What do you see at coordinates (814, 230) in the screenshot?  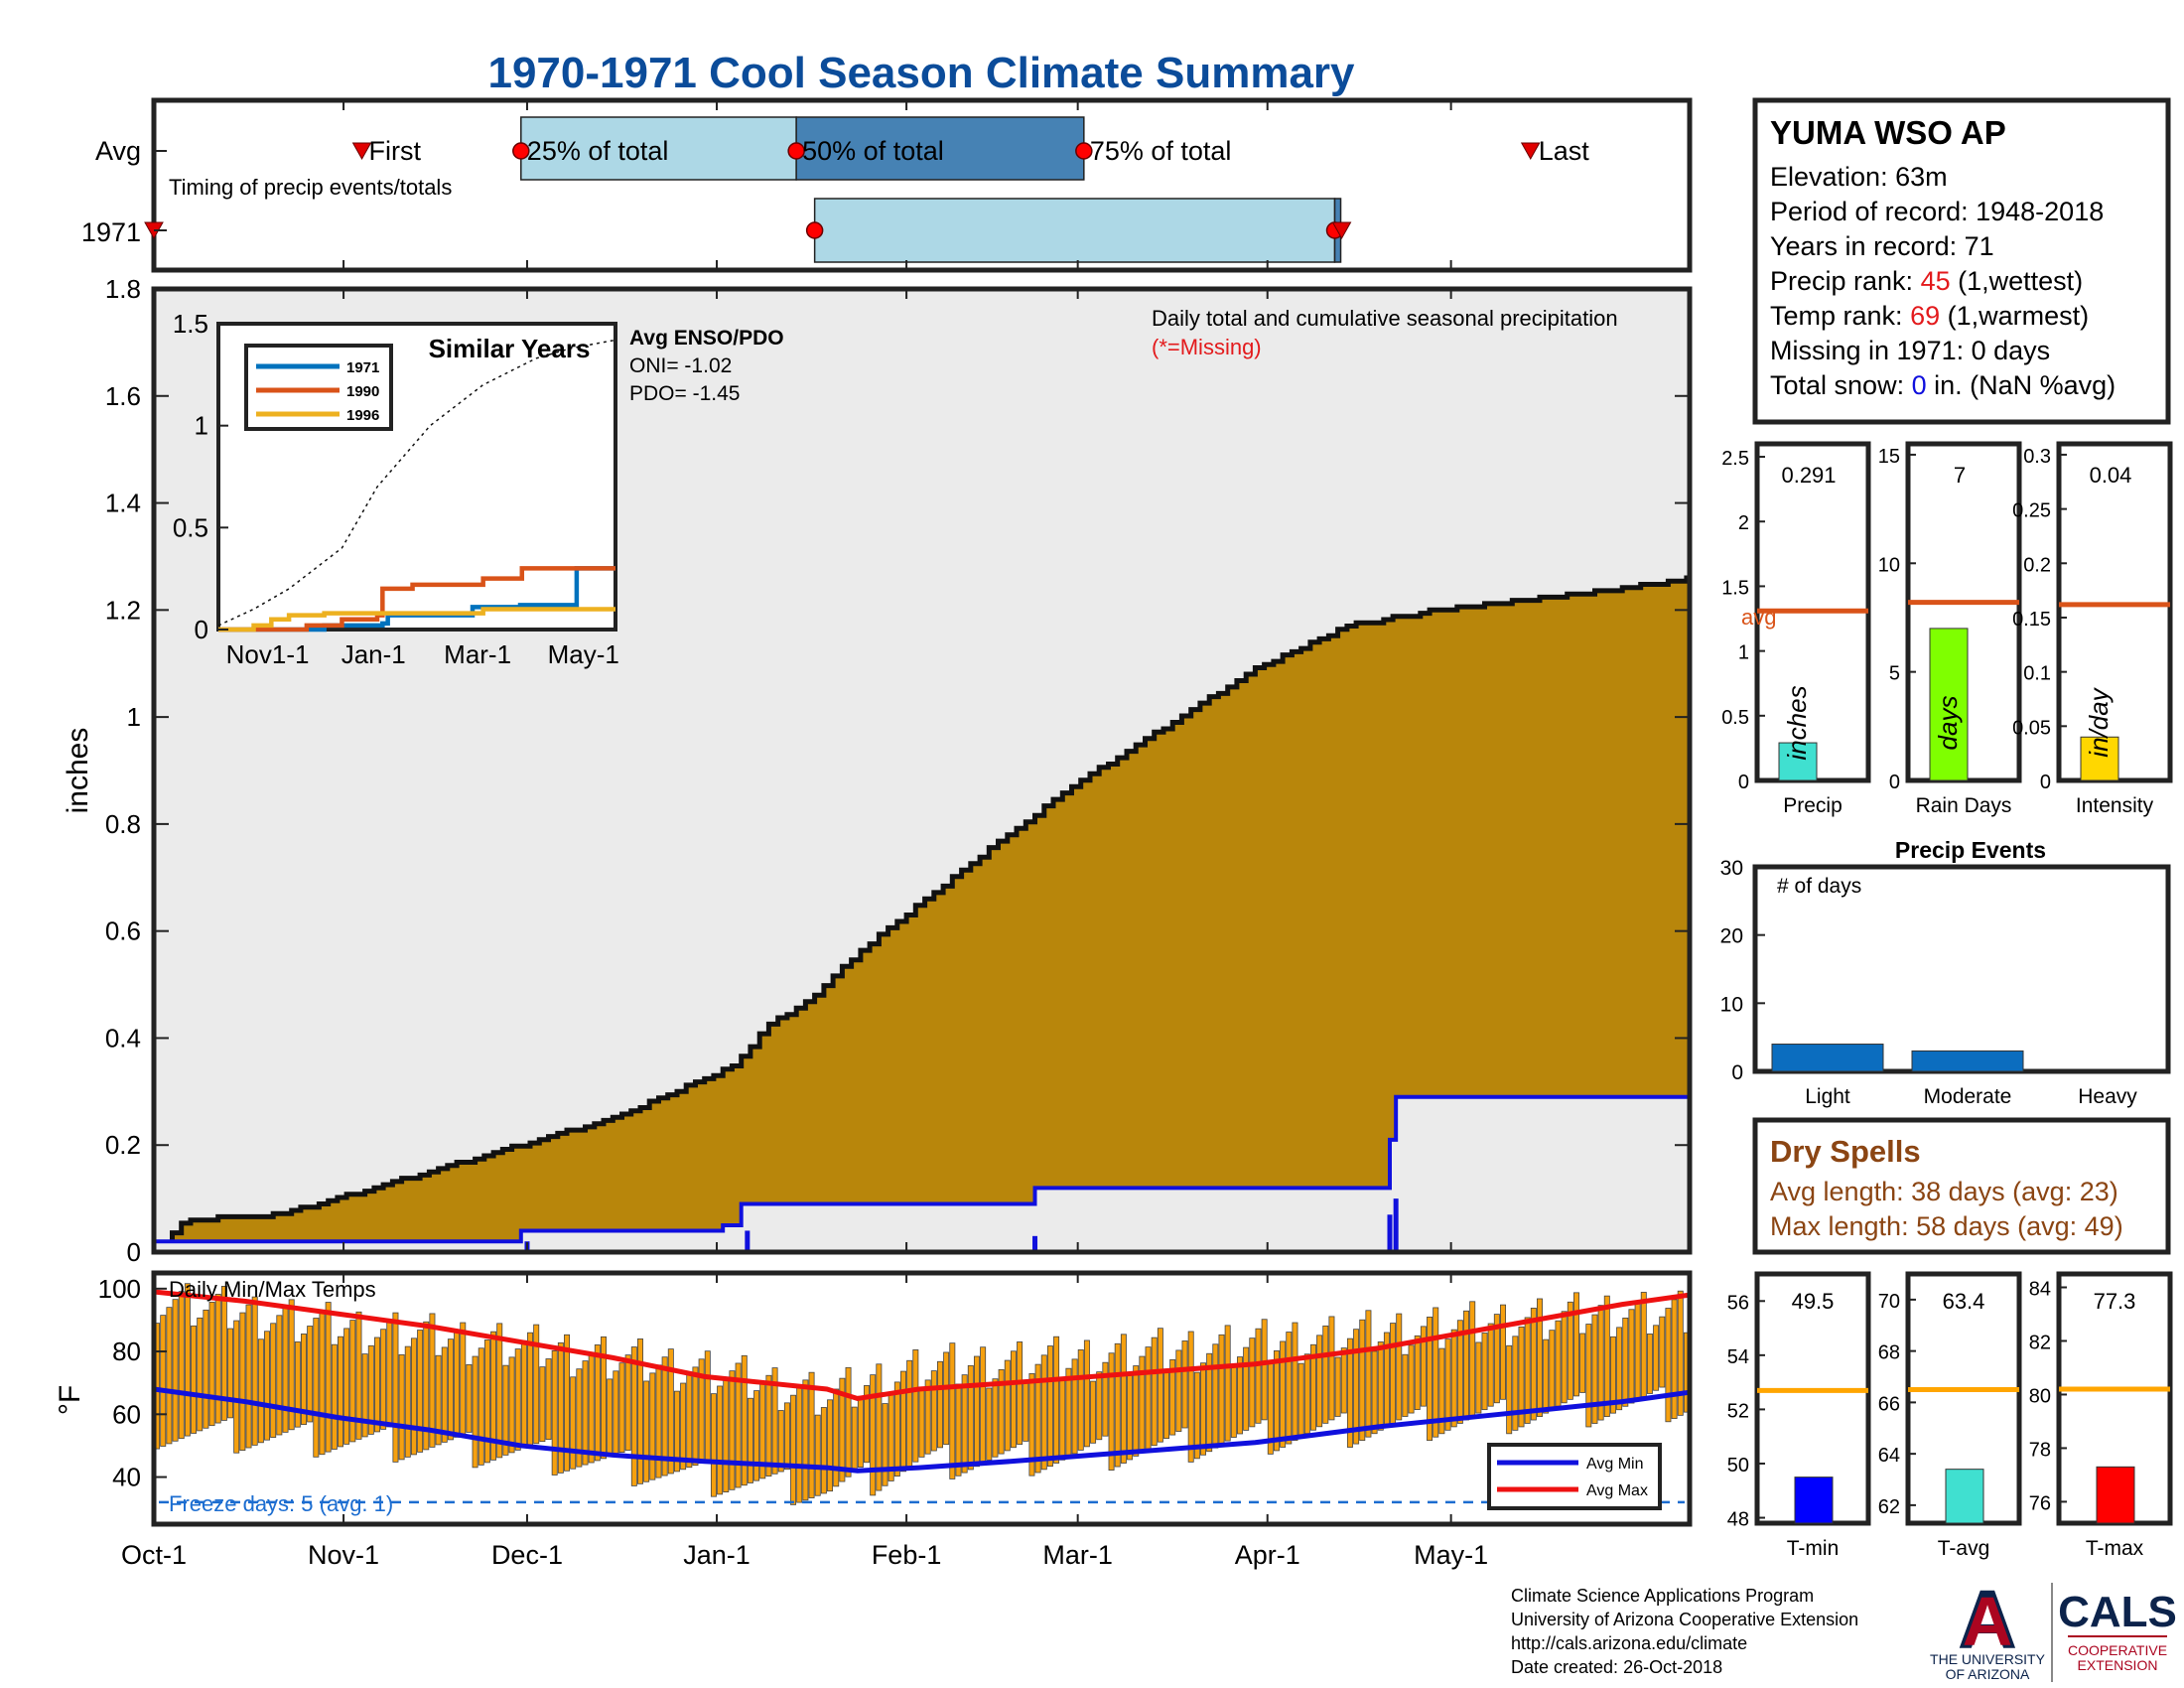 I see `timing-year-p25-marker` at bounding box center [814, 230].